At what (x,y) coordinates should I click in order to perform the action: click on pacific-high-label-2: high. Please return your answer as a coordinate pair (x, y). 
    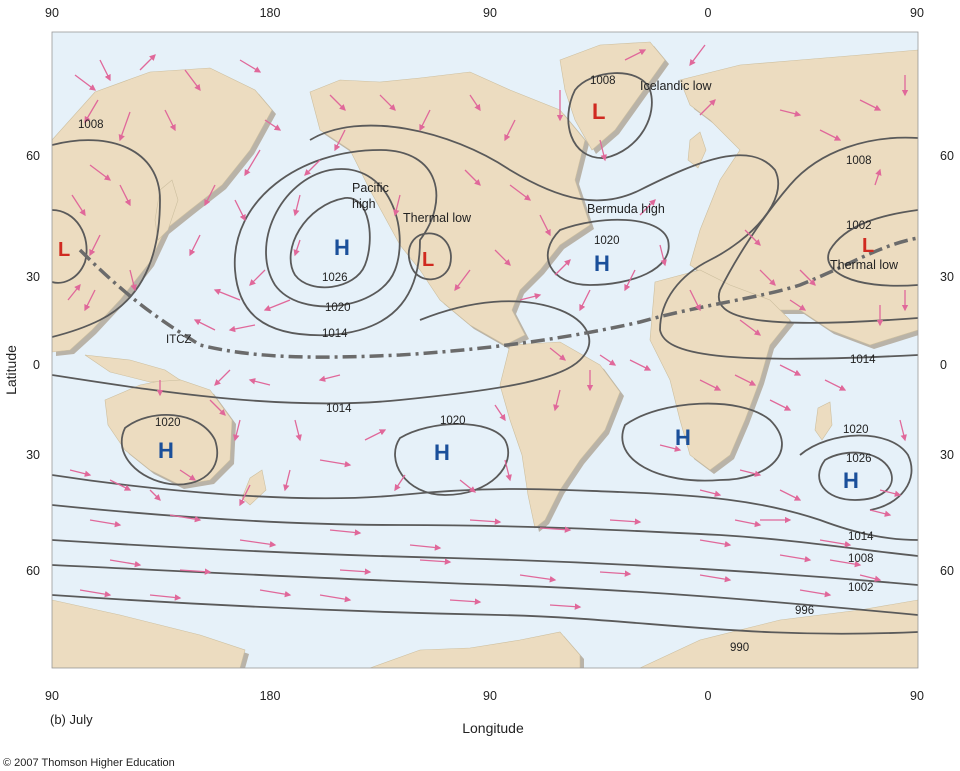
    Looking at the image, I should click on (364, 204).